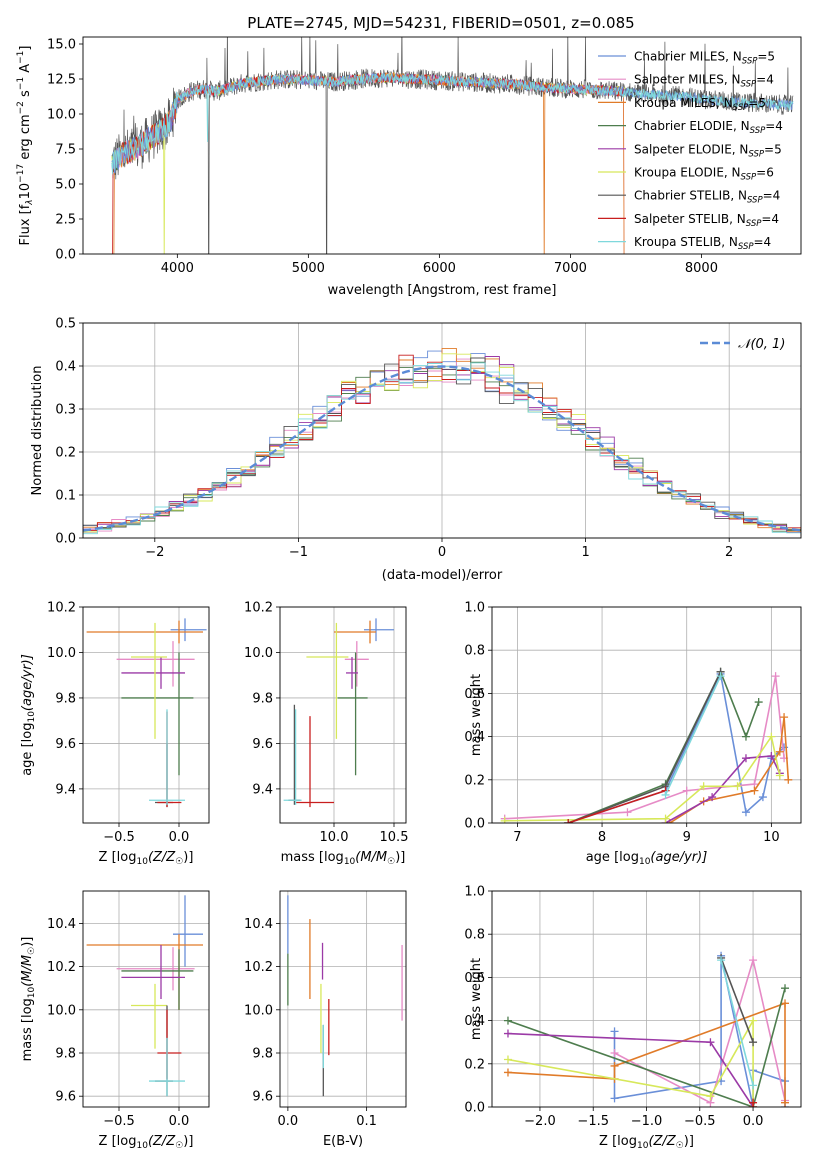  What do you see at coordinates (25, 146) in the screenshot?
I see `y-axis-label: Flux [fλ10−17 erg cm−2 s−1 A−1]` at bounding box center [25, 146].